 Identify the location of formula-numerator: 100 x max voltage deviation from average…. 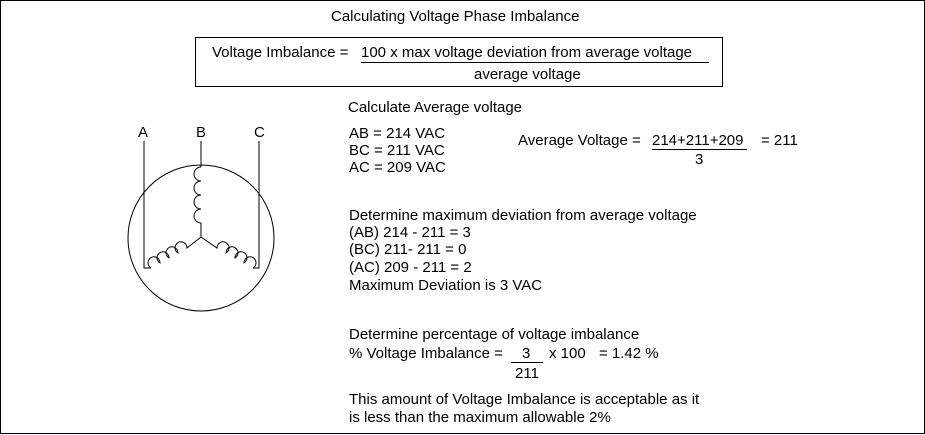
(527, 52).